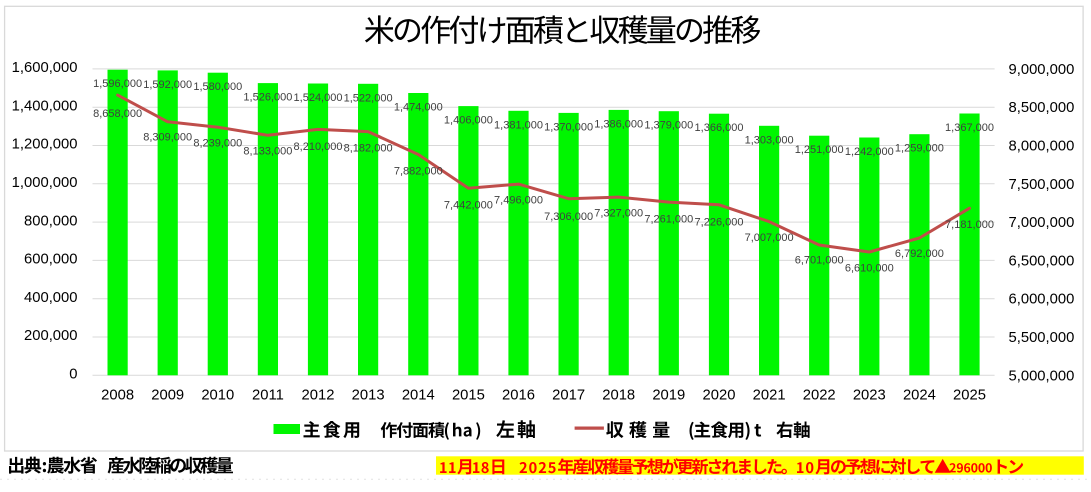  Describe the element at coordinates (1042, 338) in the screenshot. I see `svg-text: 5,500,000` at that location.